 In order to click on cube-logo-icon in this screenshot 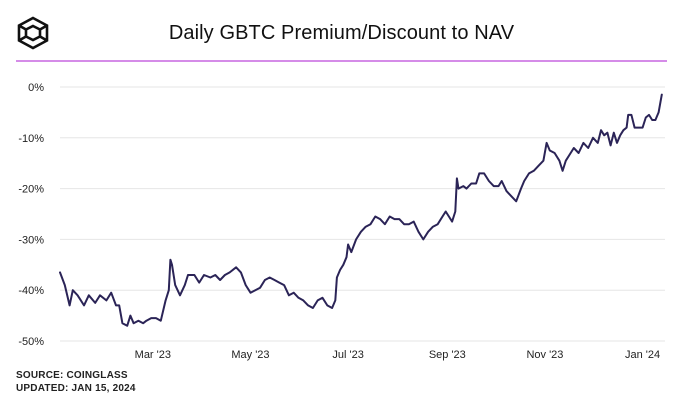, I will do `click(33, 33)`.